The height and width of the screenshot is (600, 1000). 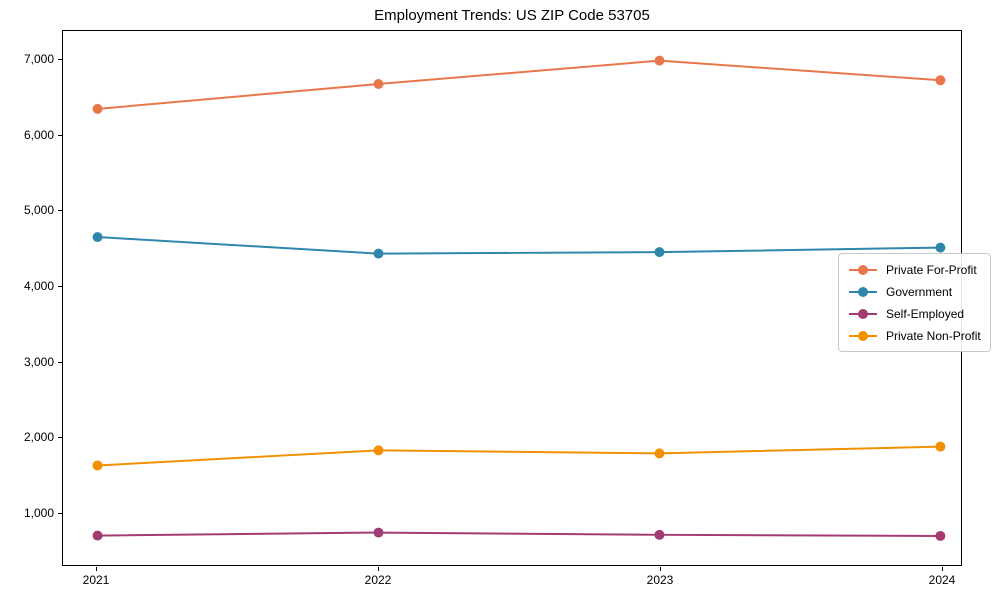 I want to click on legend-label: Private For-Profit, so click(x=931, y=269).